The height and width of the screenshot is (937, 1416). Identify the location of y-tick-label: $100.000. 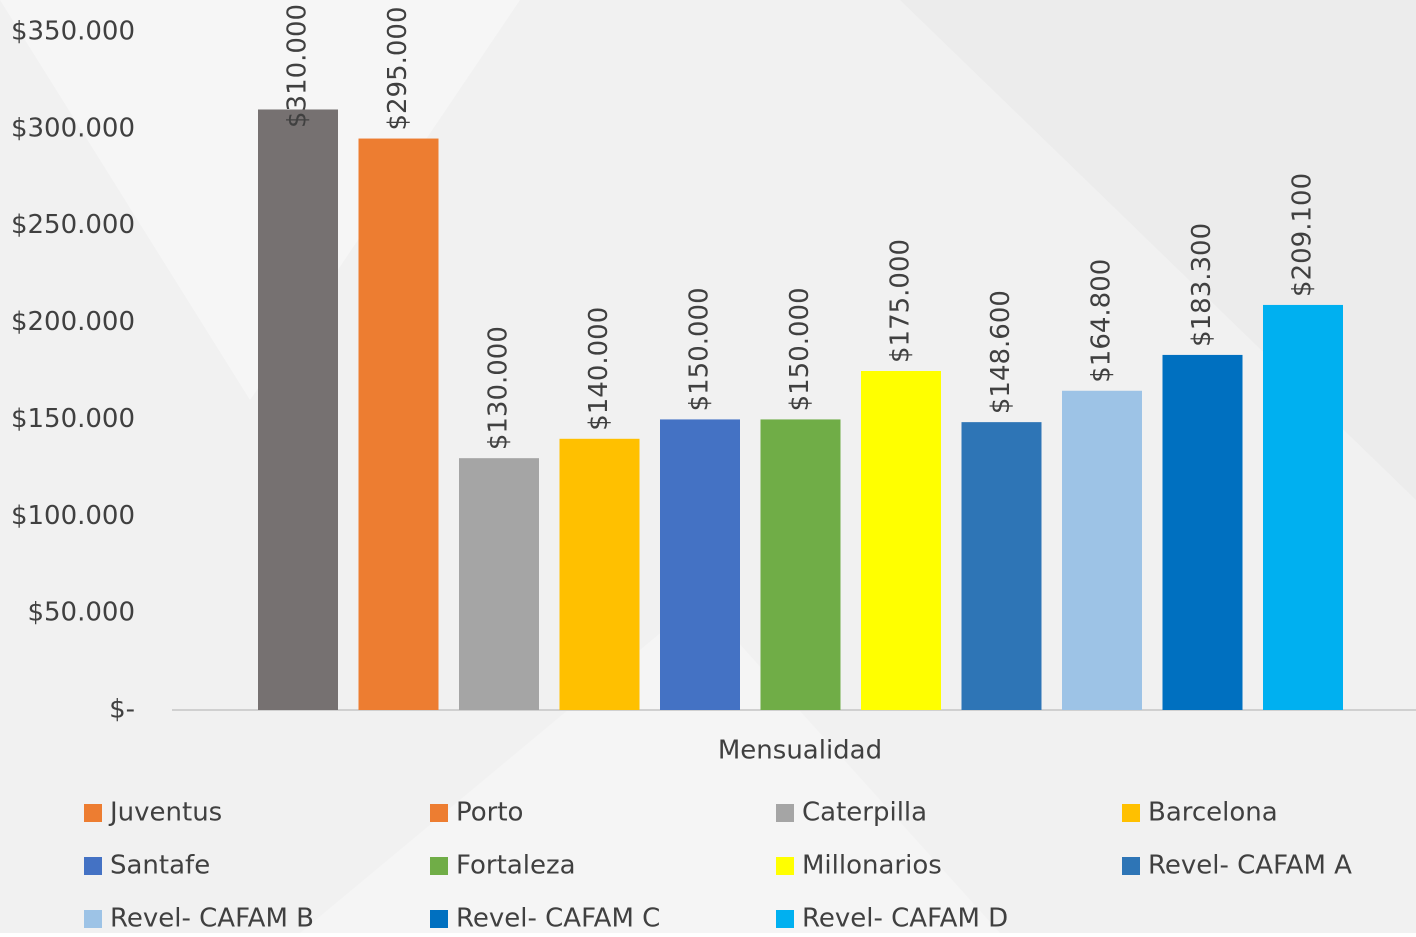
(73, 516).